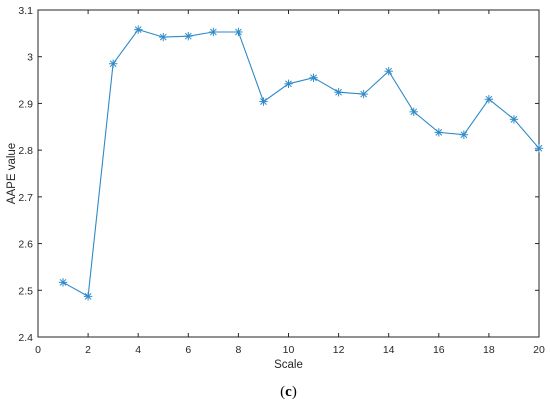 The width and height of the screenshot is (550, 413). What do you see at coordinates (25, 338) in the screenshot?
I see `y-tick-label: 2.4` at bounding box center [25, 338].